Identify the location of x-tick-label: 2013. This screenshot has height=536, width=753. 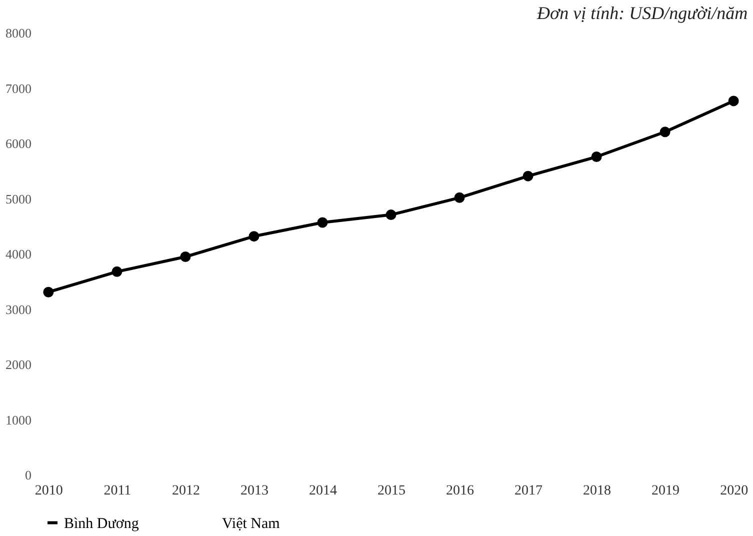
(254, 491).